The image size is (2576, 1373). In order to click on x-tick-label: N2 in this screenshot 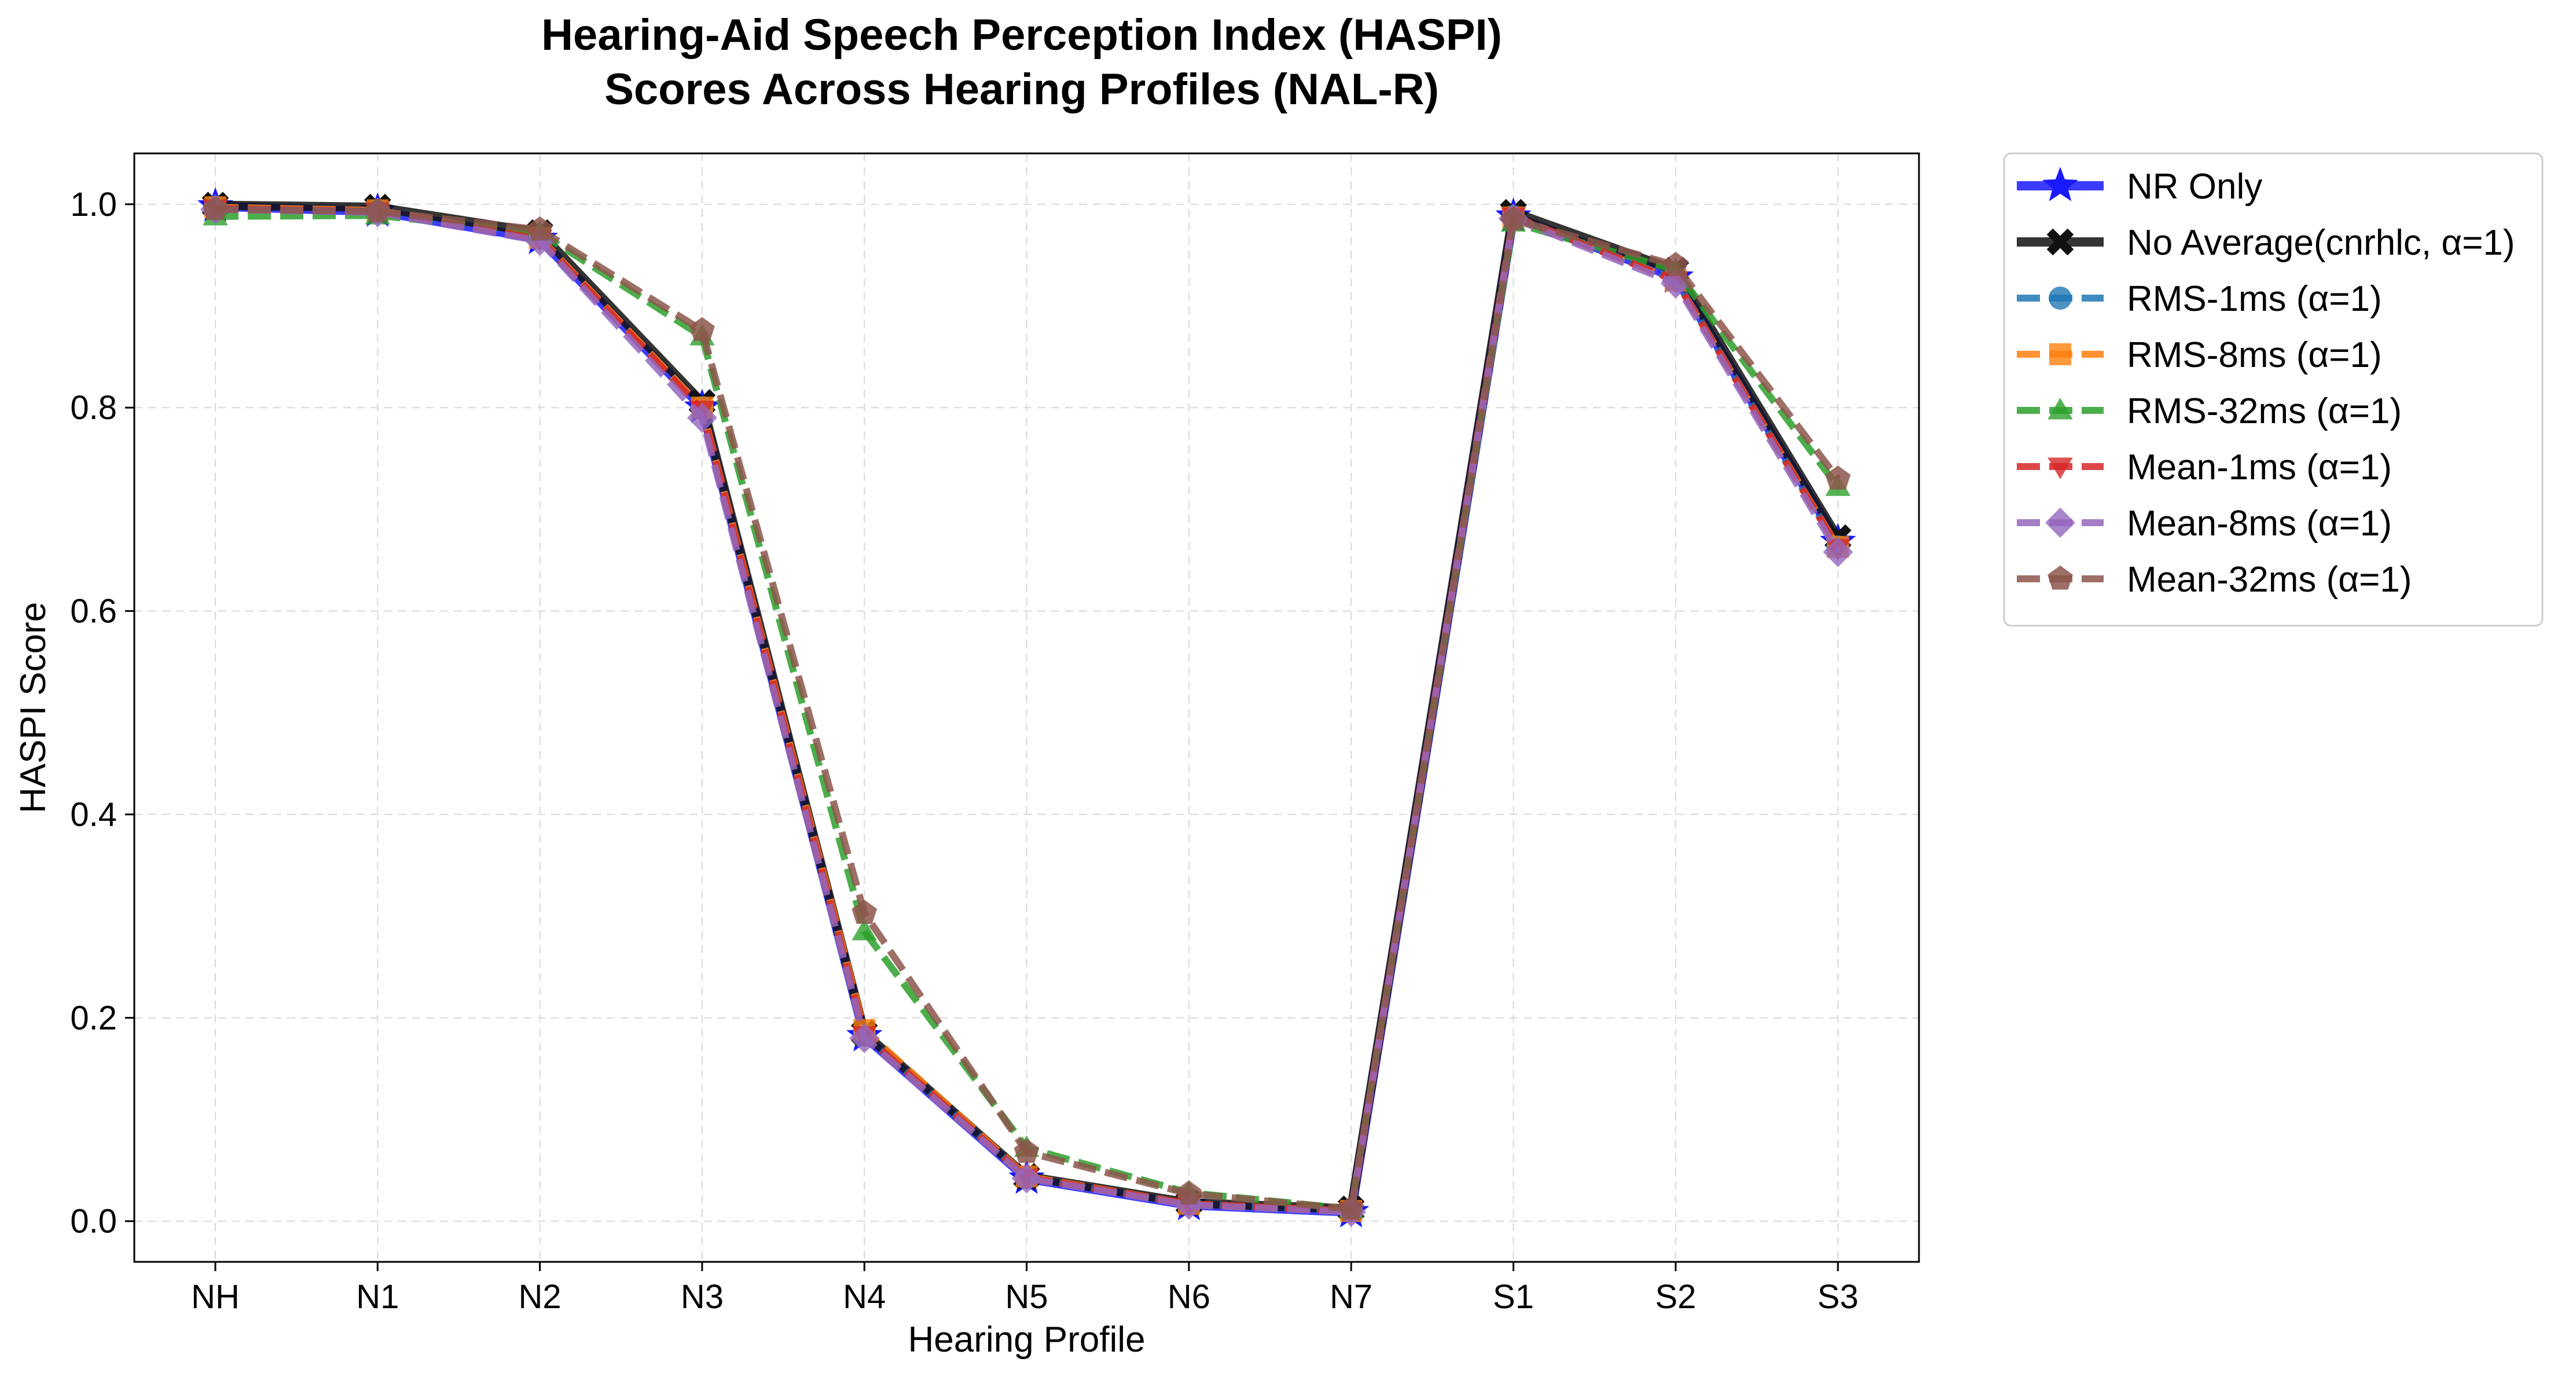, I will do `click(540, 1297)`.